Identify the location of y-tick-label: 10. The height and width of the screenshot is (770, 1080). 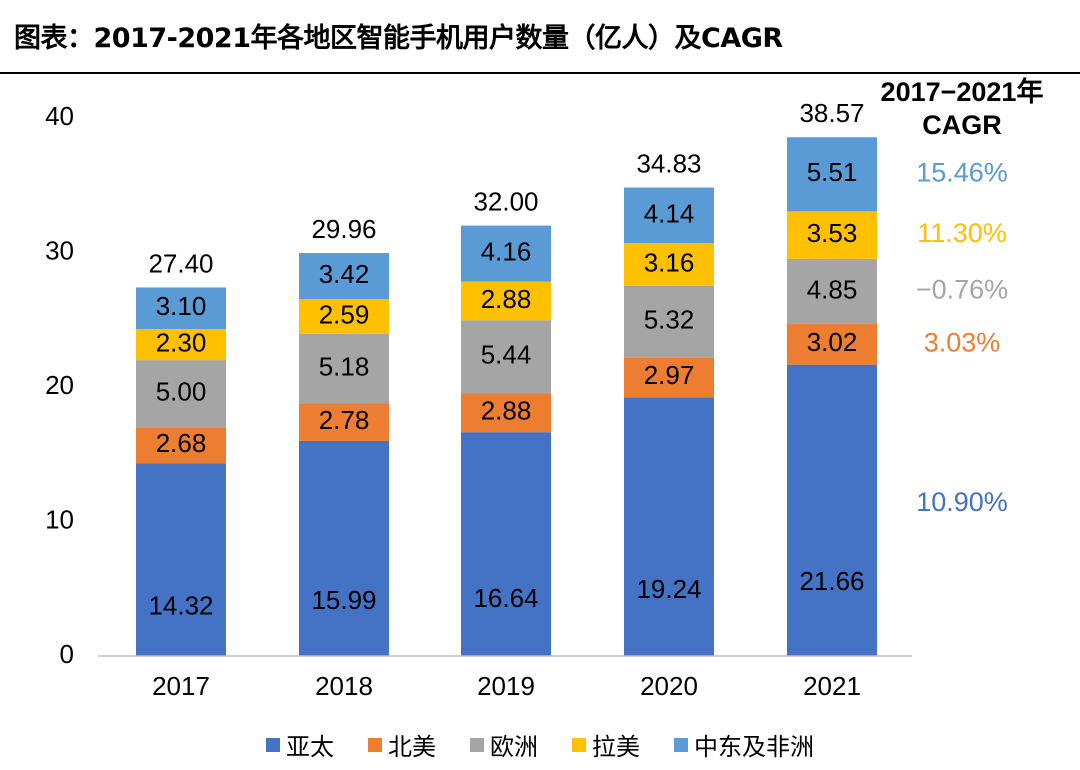
(59, 519).